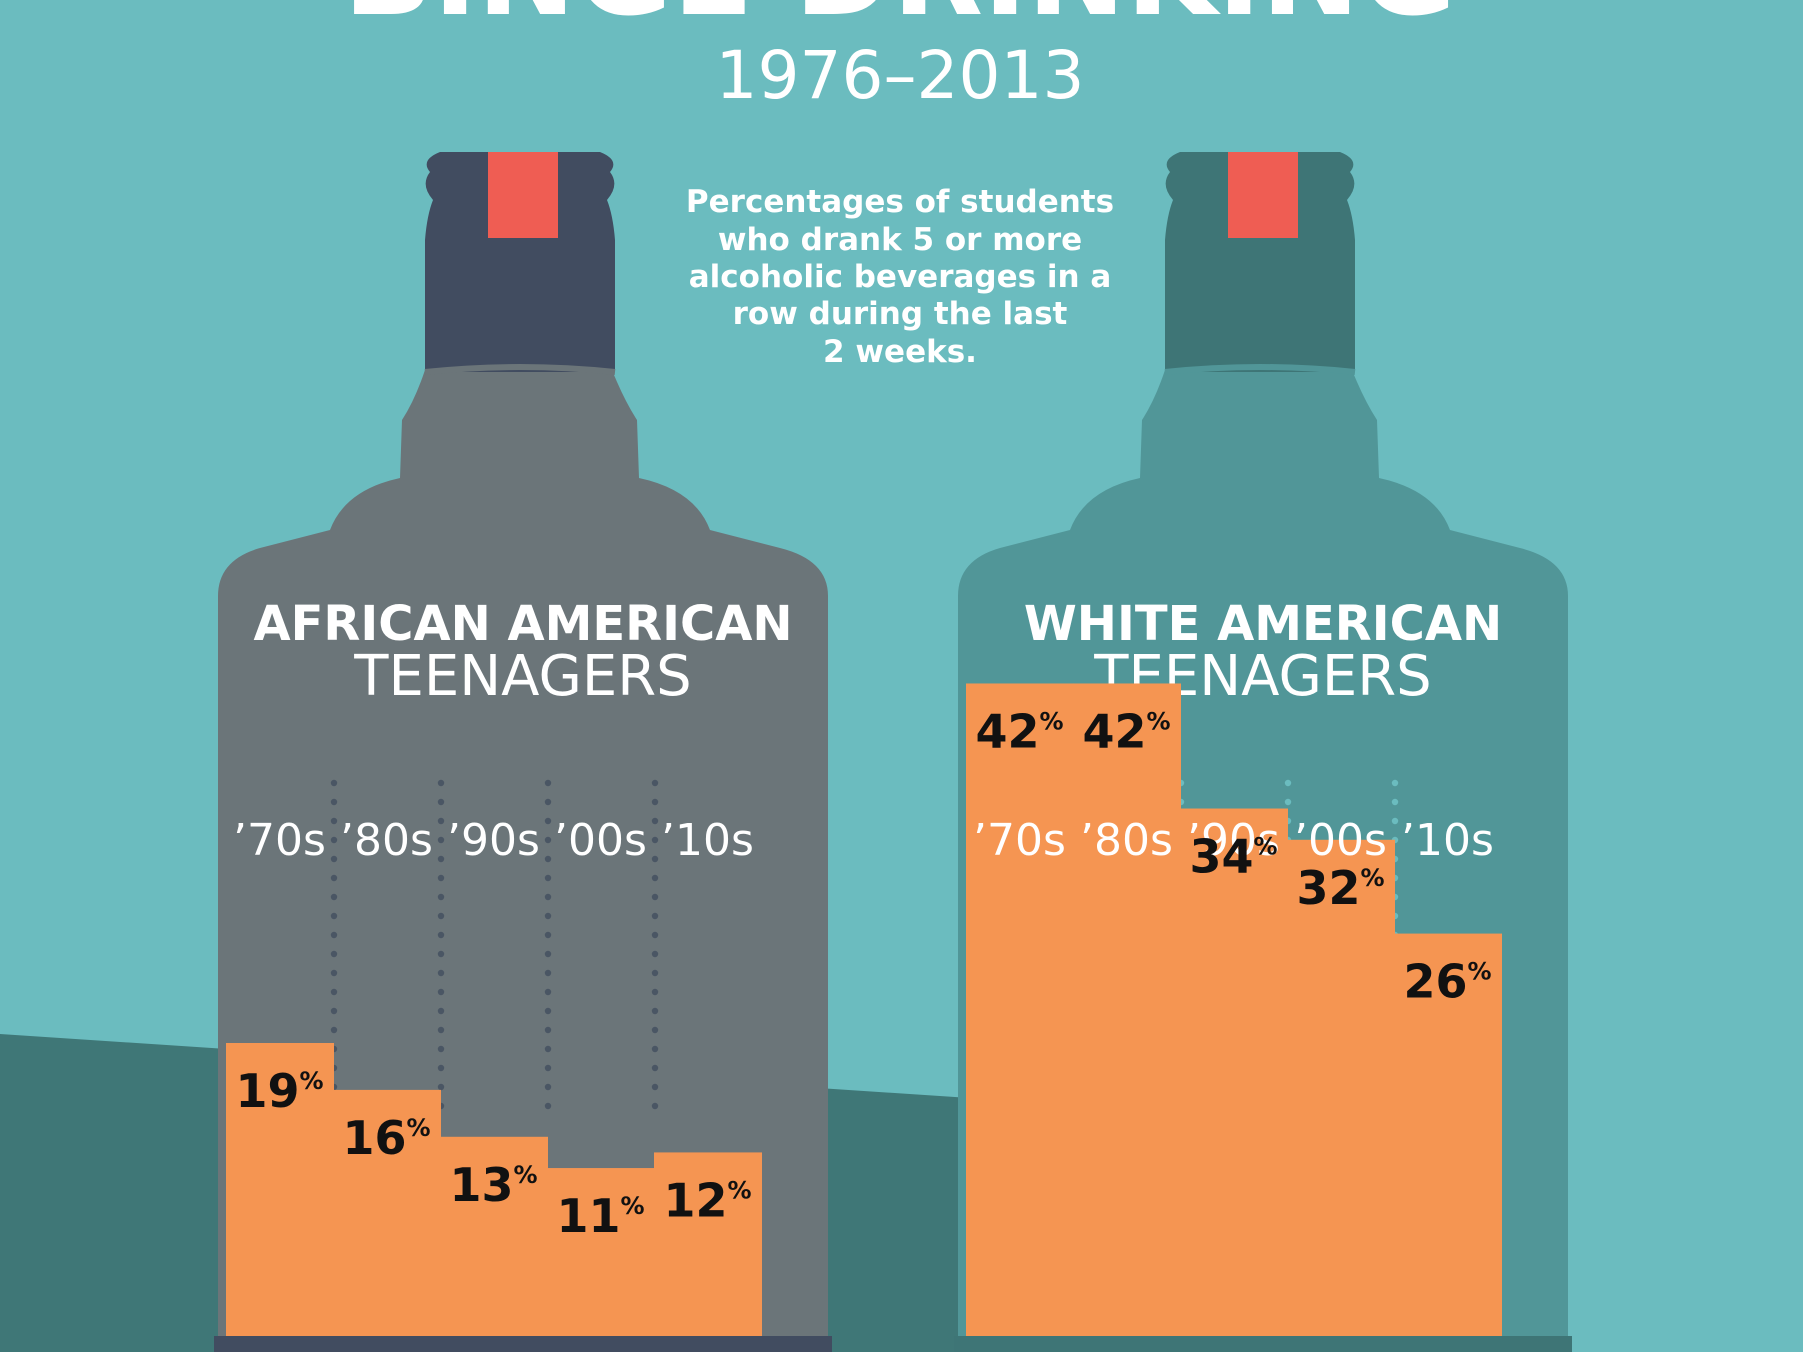 The height and width of the screenshot is (1352, 1803). What do you see at coordinates (522, 676) in the screenshot?
I see `series-label-light: TEENAGERS` at bounding box center [522, 676].